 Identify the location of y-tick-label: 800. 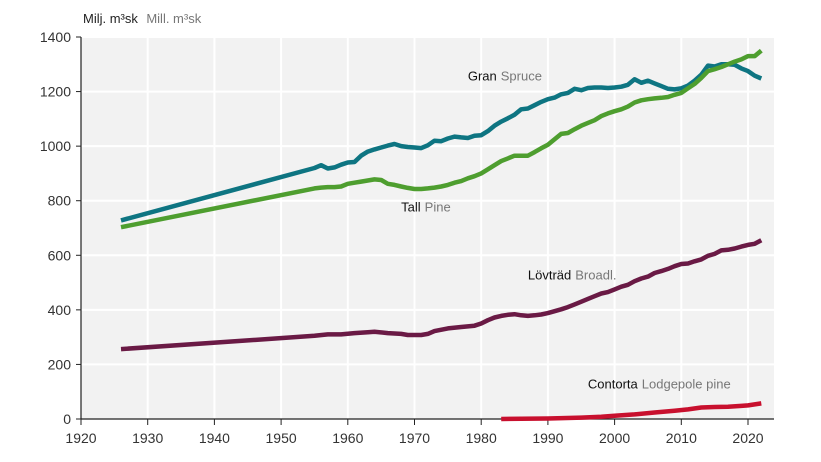
(60, 201).